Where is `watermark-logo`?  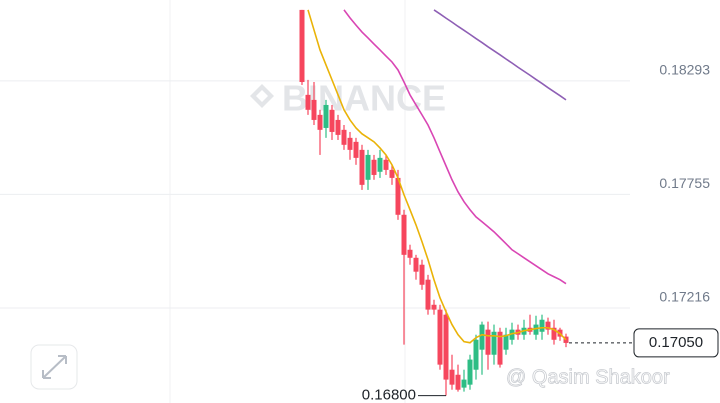 watermark-logo is located at coordinates (262, 96).